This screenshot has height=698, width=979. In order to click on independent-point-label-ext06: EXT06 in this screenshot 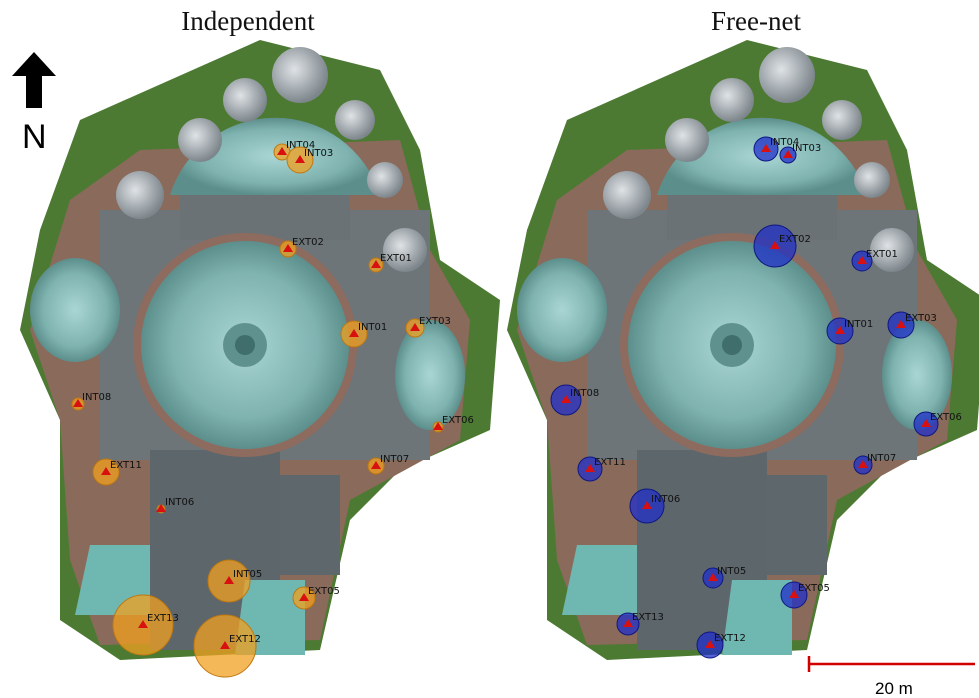, I will do `click(458, 420)`.